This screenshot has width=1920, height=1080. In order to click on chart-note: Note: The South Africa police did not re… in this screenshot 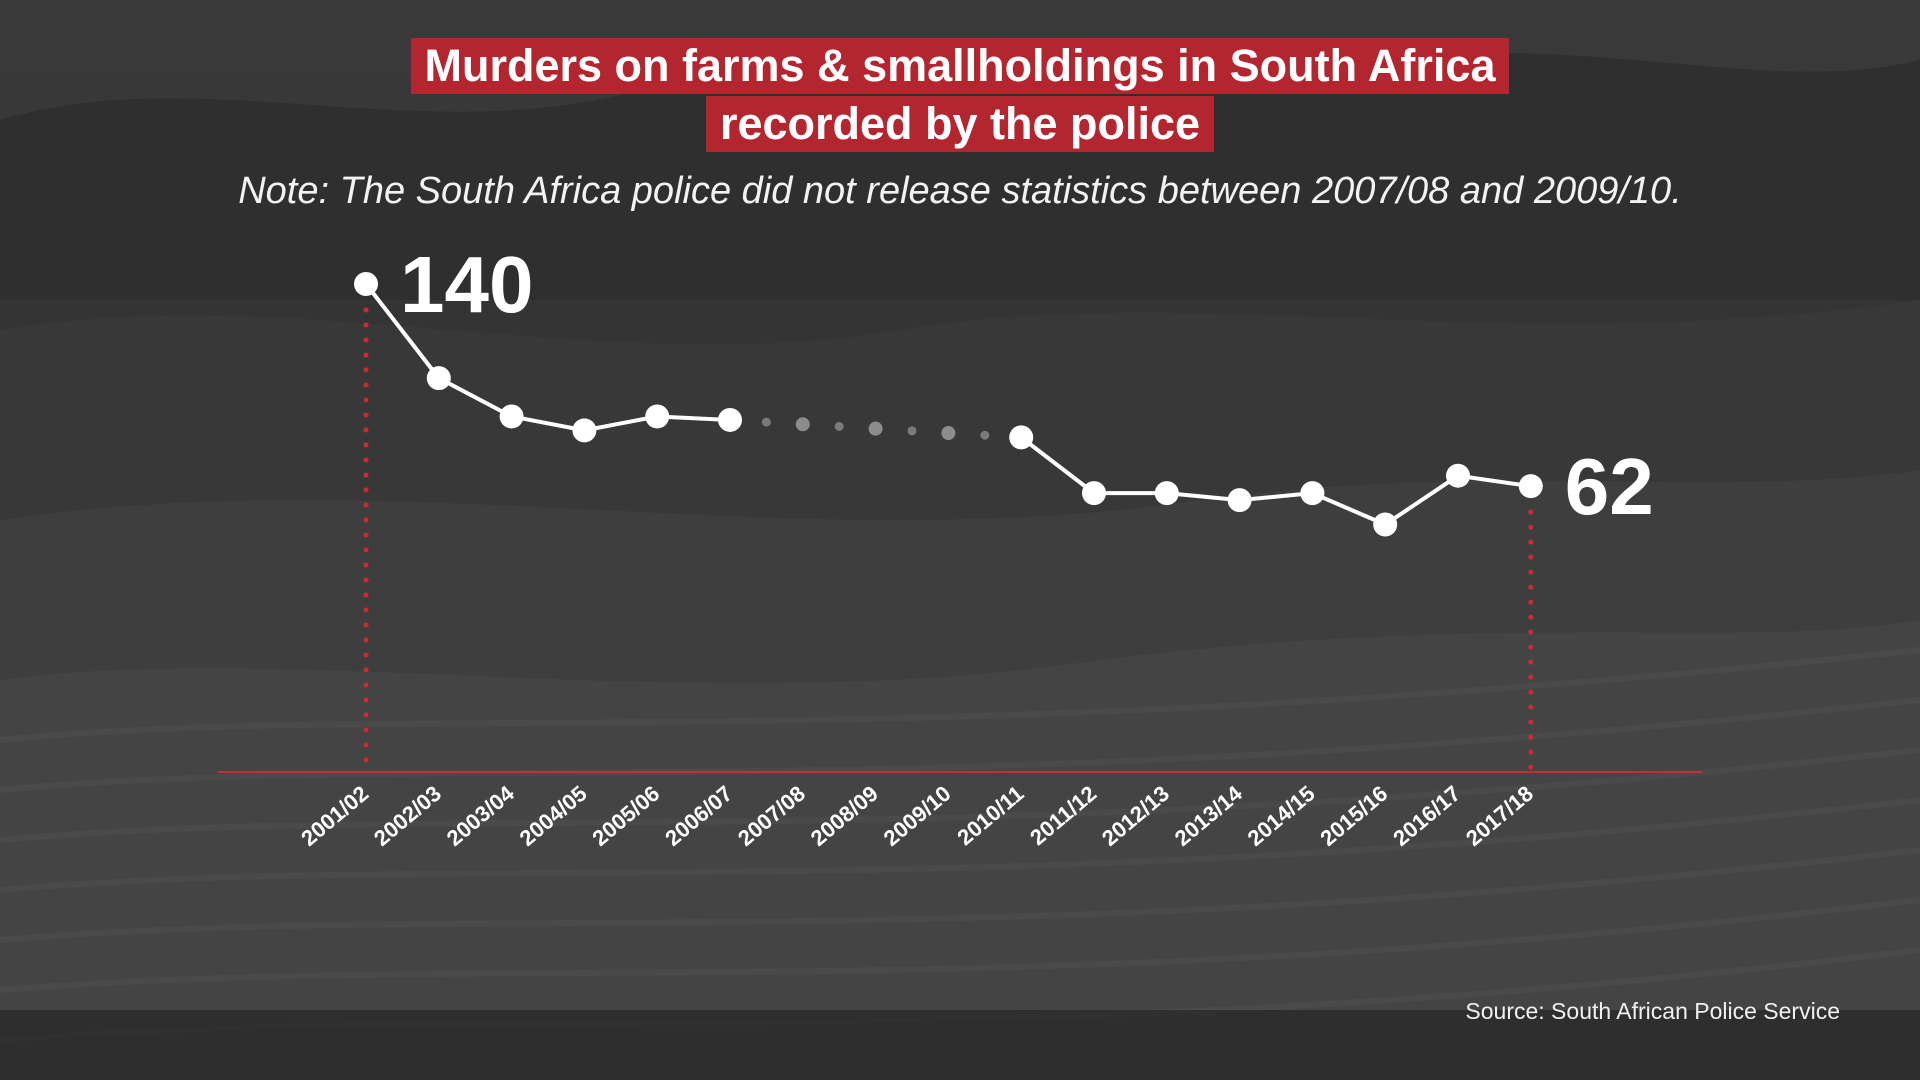, I will do `click(960, 191)`.